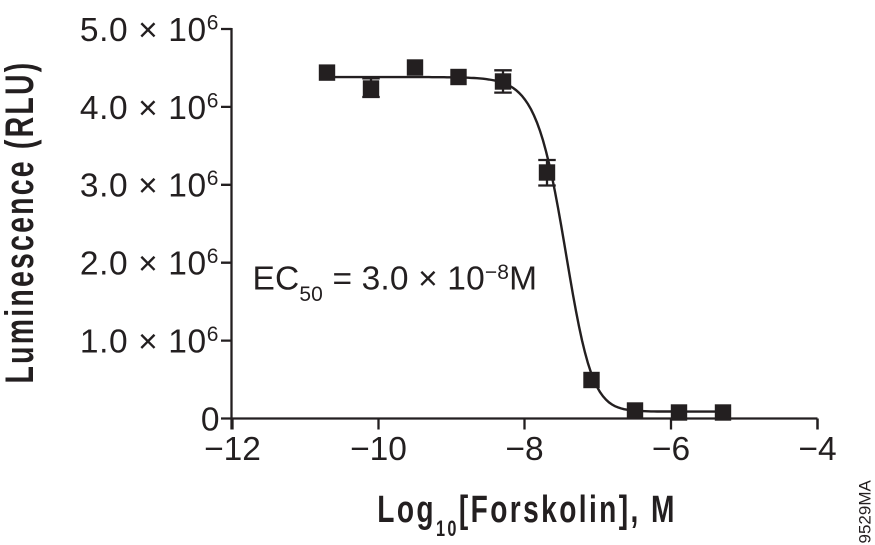 The image size is (875, 545). Describe the element at coordinates (149, 108) in the screenshot. I see `svg-text: 4.0 × 106` at that location.